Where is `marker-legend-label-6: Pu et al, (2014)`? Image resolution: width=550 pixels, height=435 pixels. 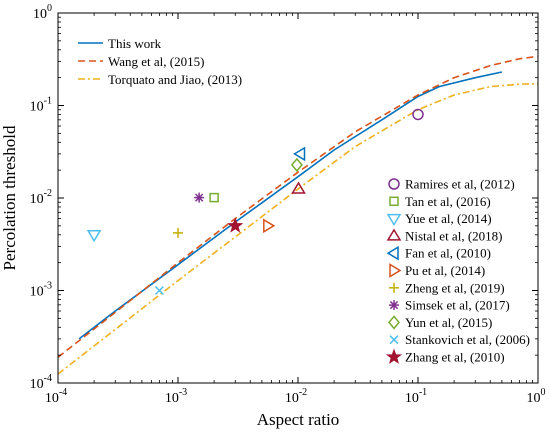 marker-legend-label-6: Pu et al, (2014) is located at coordinates (445, 270).